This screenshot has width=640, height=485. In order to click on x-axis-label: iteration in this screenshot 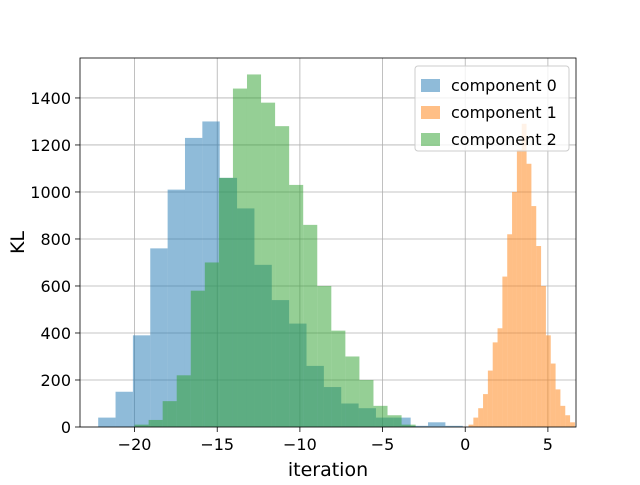, I will do `click(328, 469)`.